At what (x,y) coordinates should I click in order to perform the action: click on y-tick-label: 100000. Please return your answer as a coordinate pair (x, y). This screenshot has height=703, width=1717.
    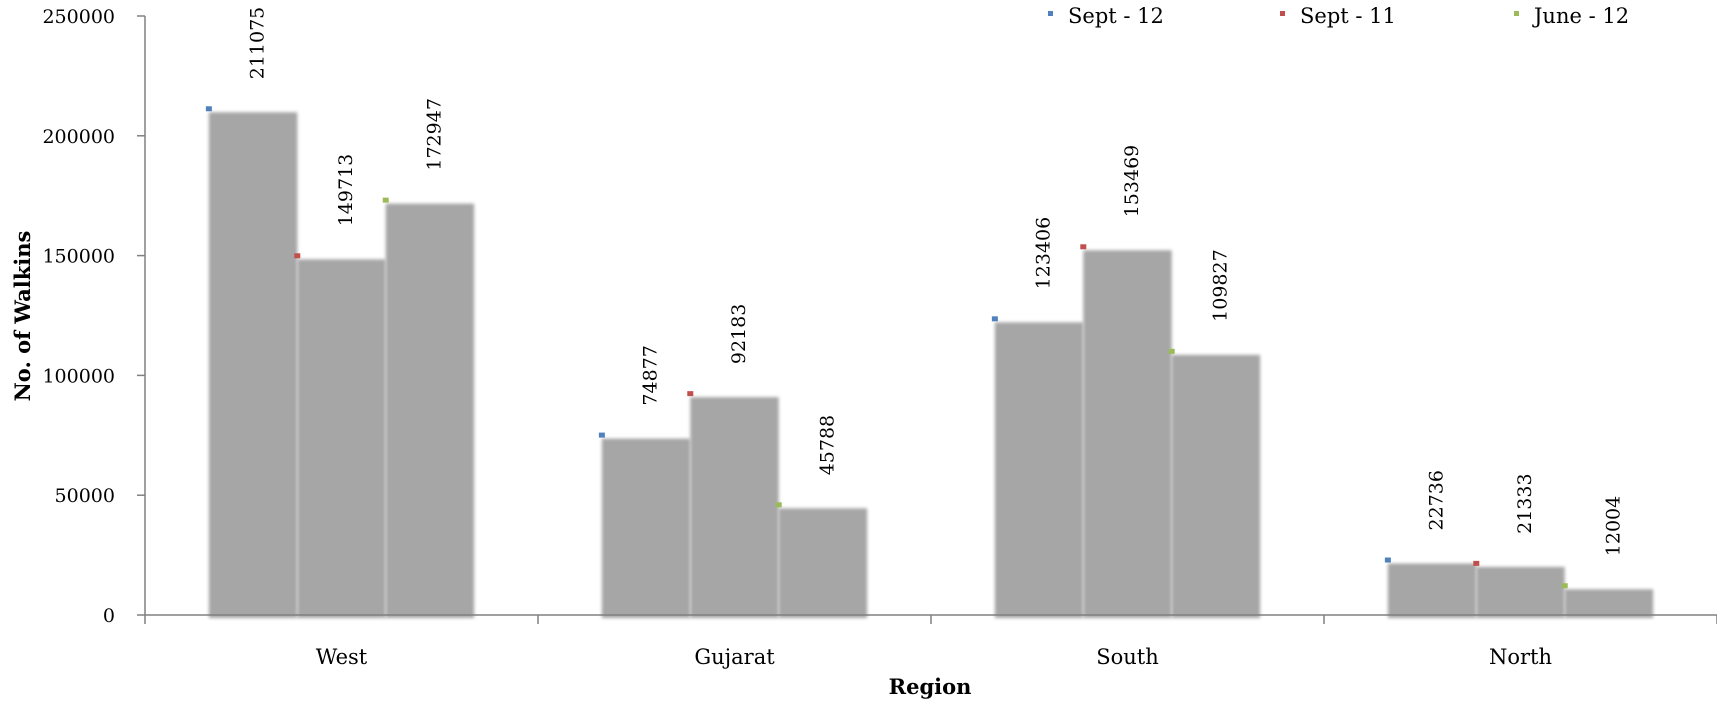
    Looking at the image, I should click on (78, 376).